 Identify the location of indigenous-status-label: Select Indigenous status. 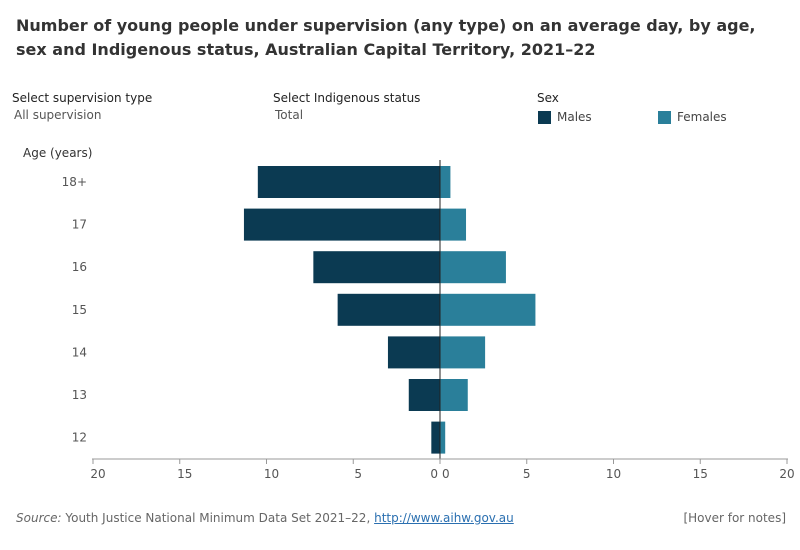
(347, 98).